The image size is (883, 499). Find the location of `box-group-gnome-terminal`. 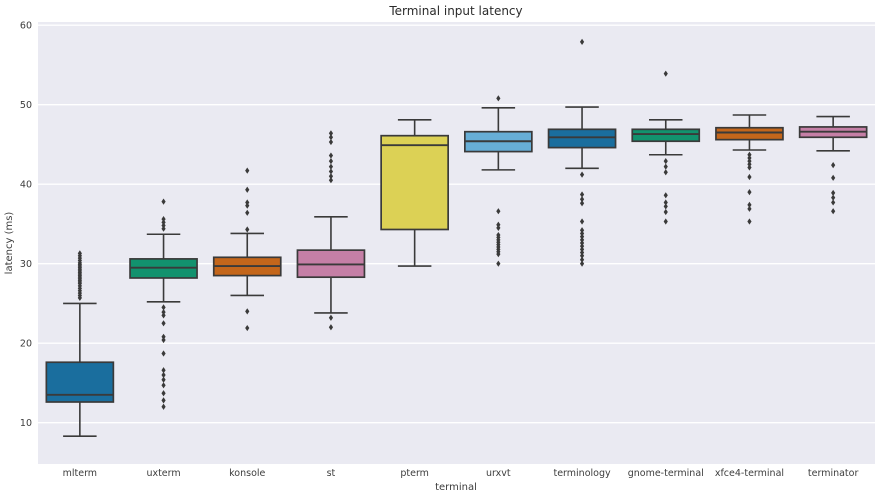

box-group-gnome-terminal is located at coordinates (666, 147).